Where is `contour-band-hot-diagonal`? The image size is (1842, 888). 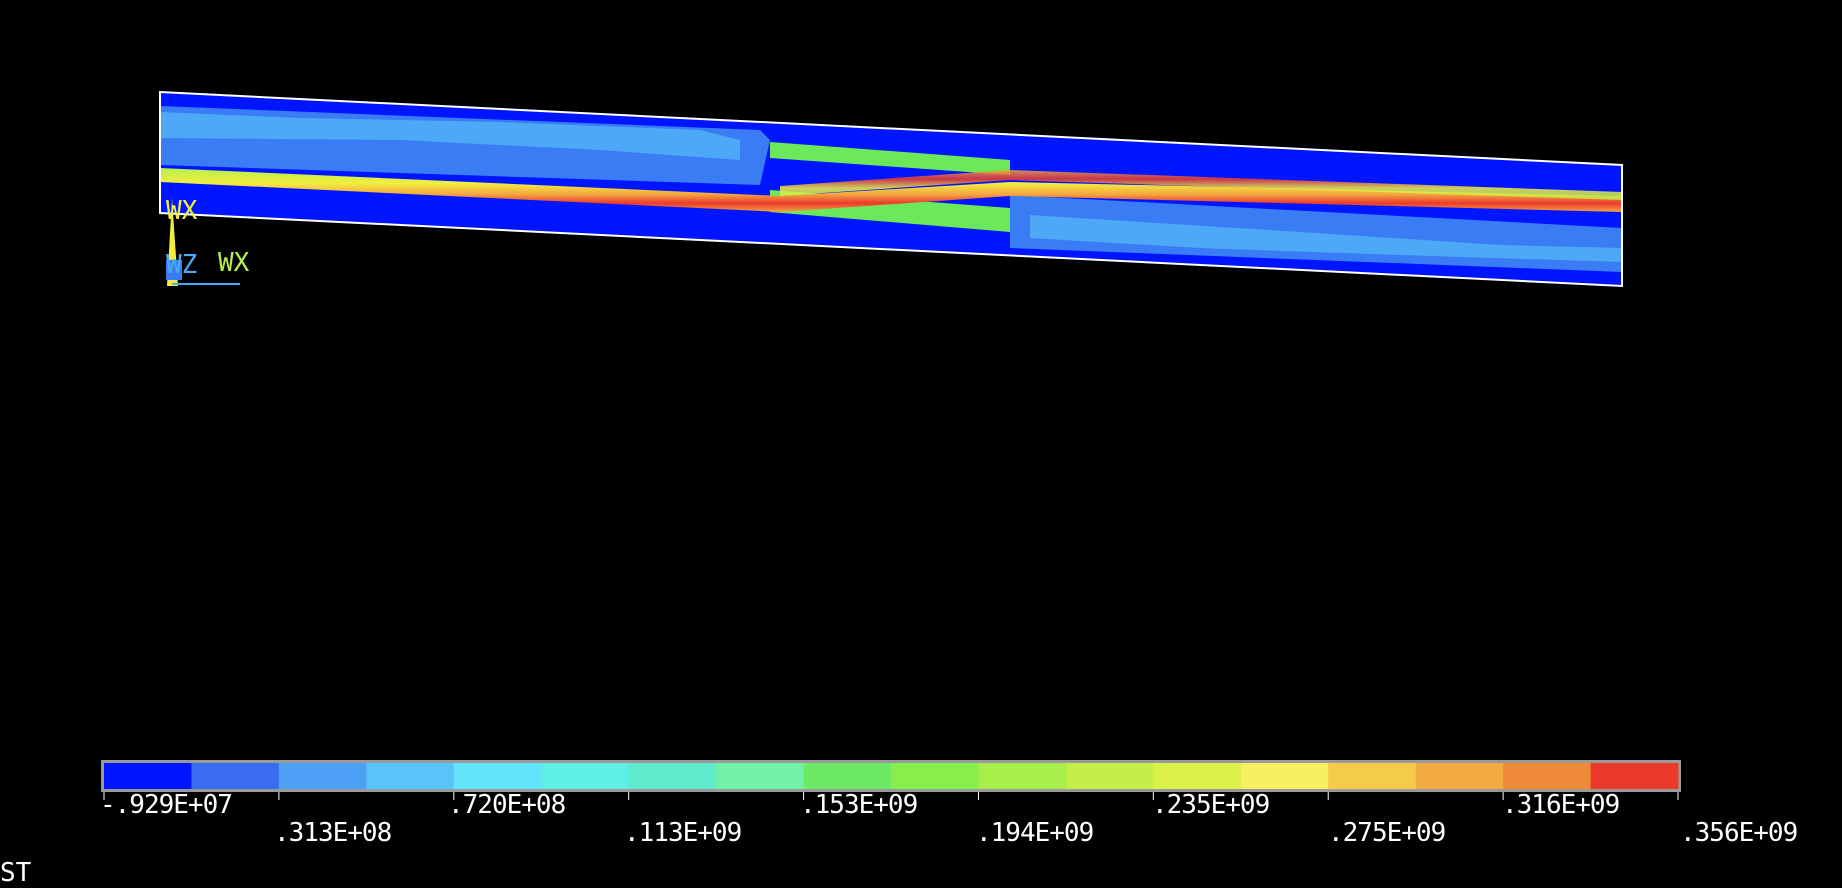
contour-band-hot-diagonal is located at coordinates (891, 190).